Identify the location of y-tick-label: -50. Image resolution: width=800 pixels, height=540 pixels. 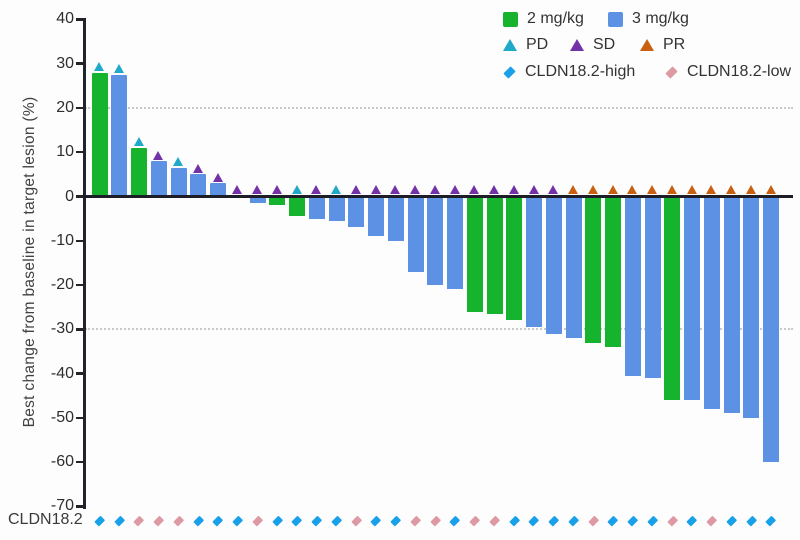
(62, 417).